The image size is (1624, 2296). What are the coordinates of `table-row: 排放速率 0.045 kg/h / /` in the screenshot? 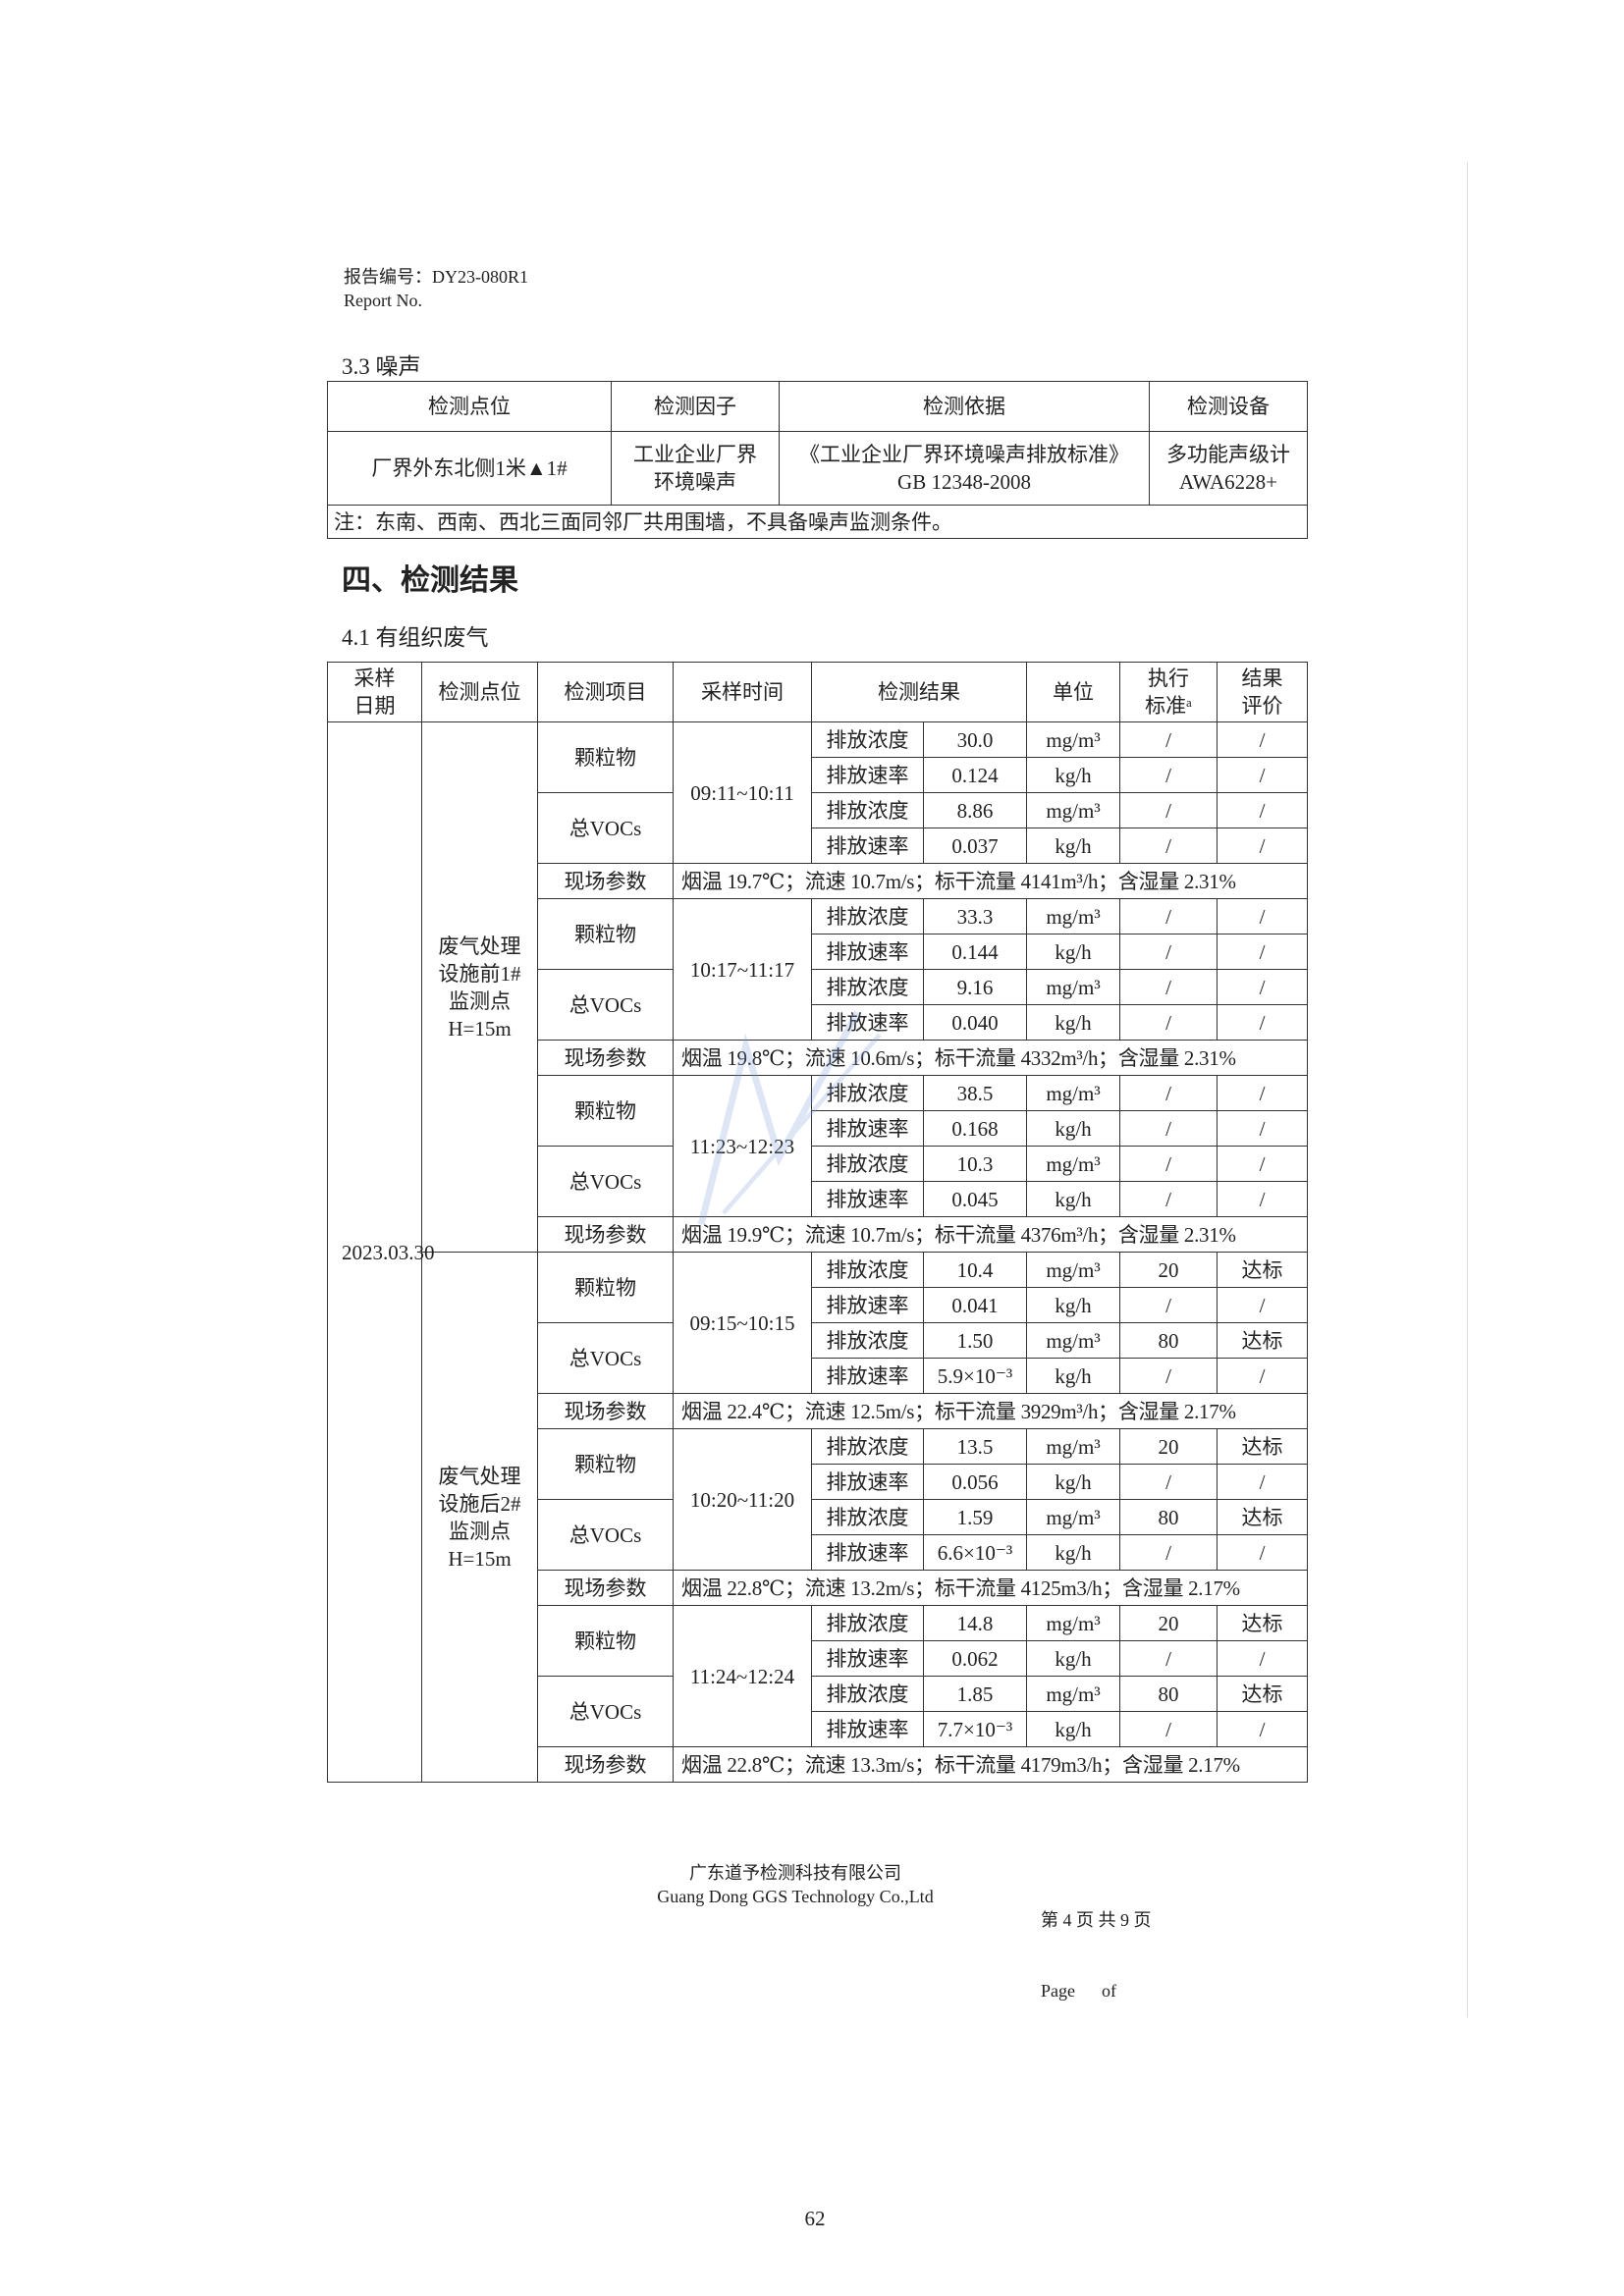 It's located at (818, 1199).